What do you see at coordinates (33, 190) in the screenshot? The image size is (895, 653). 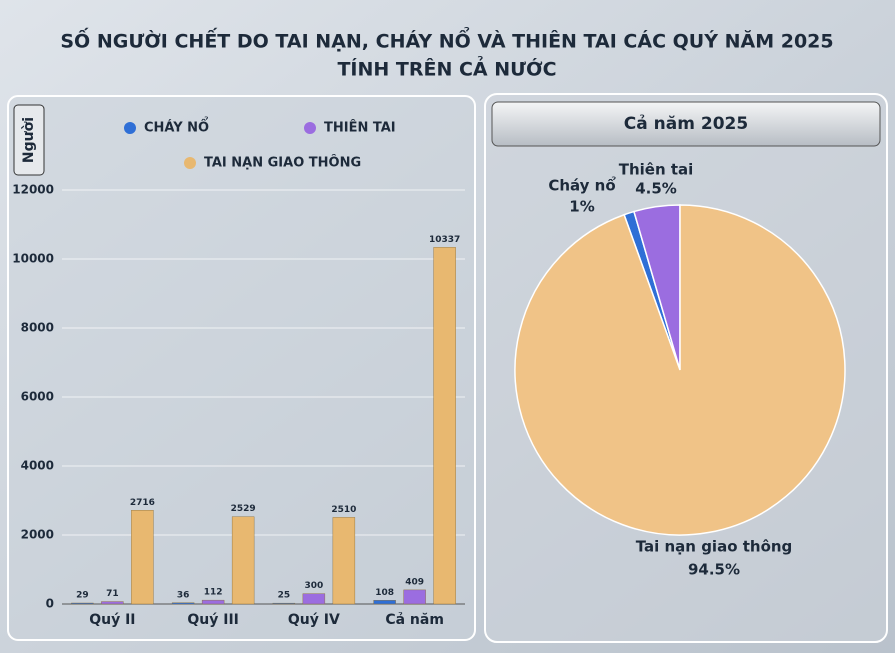 I see `y-tick-label: 12000` at bounding box center [33, 190].